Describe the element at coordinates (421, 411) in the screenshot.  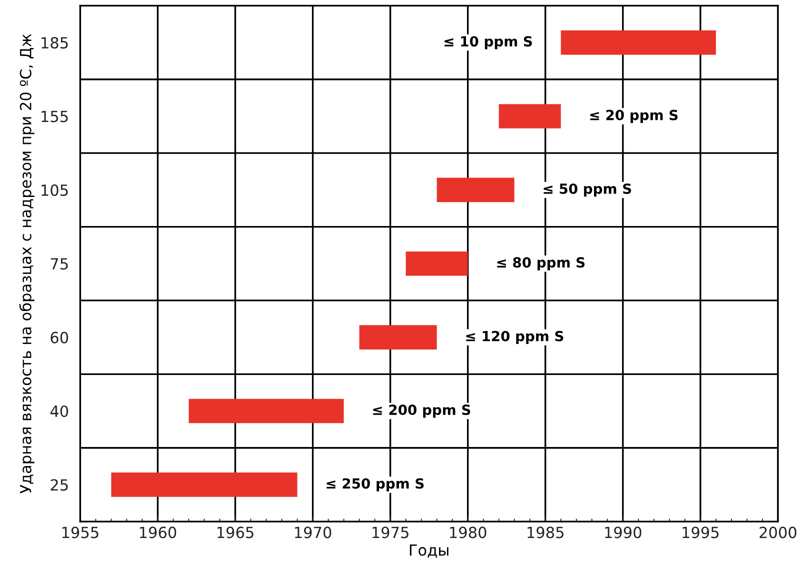
I see `data-label: ≤ 200 ppm S` at that location.